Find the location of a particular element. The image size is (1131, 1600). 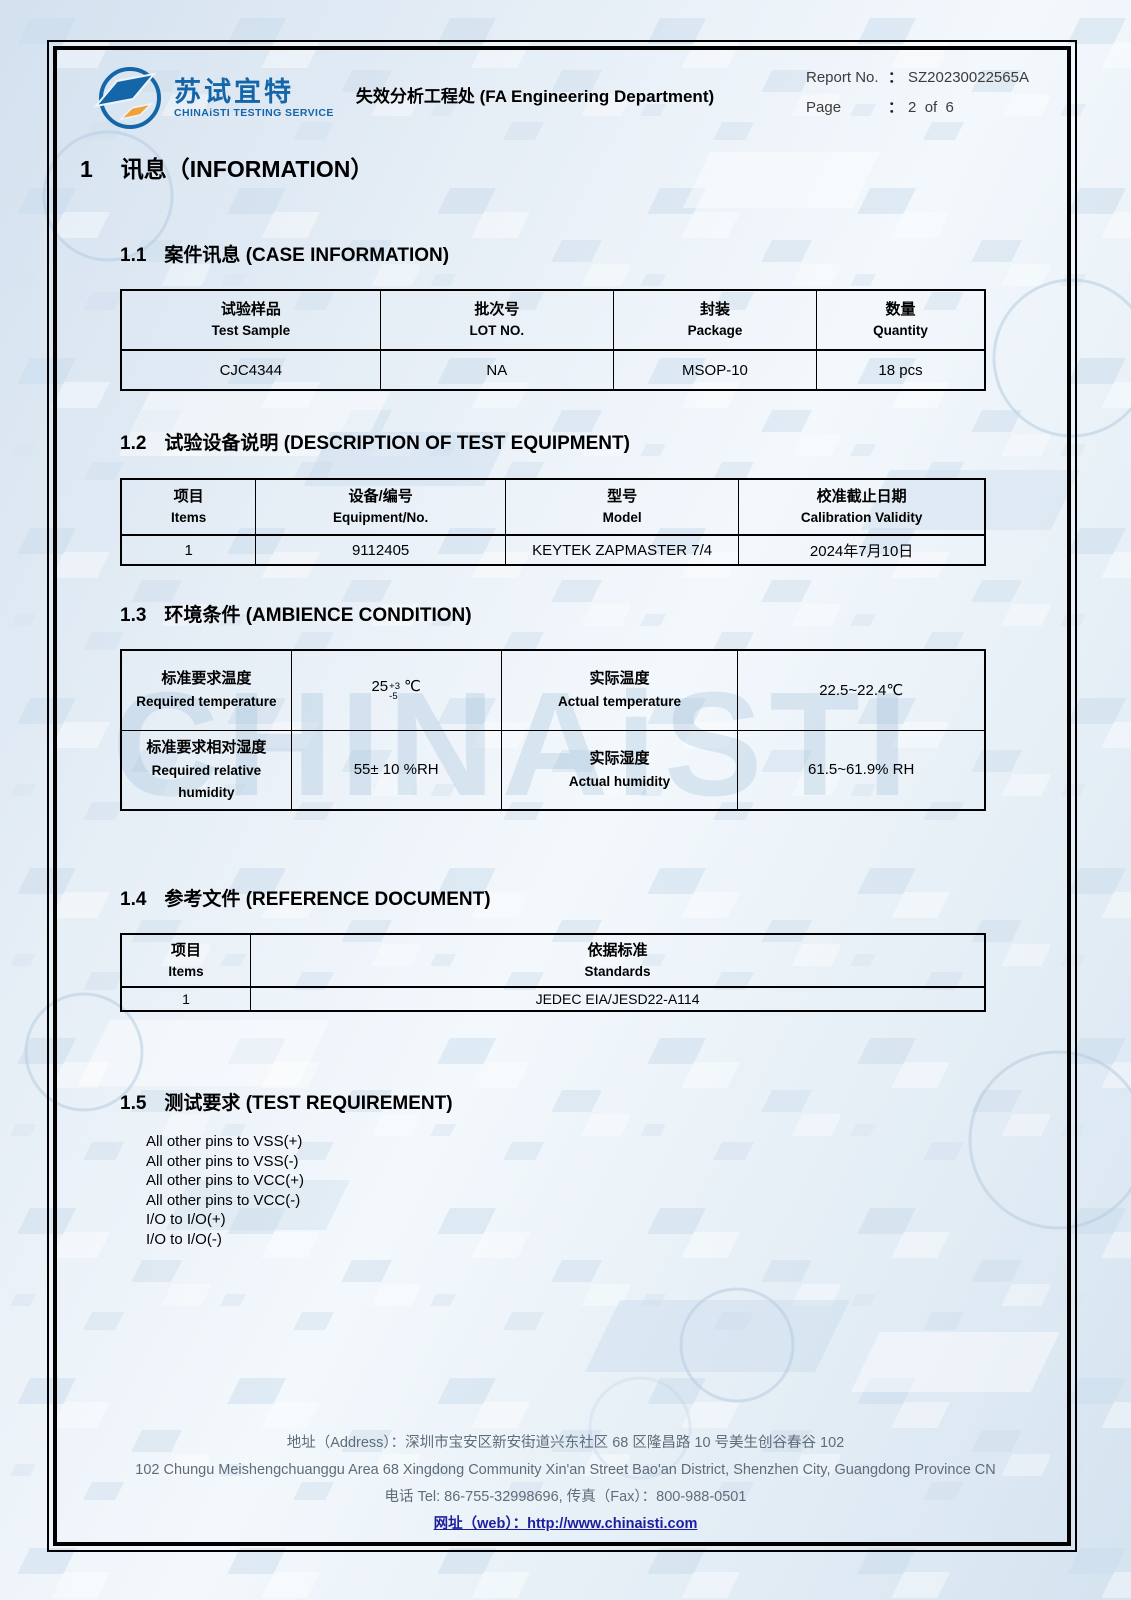

table-row: CJC4344 NA MSOP-10 18 pcs is located at coordinates (553, 370).